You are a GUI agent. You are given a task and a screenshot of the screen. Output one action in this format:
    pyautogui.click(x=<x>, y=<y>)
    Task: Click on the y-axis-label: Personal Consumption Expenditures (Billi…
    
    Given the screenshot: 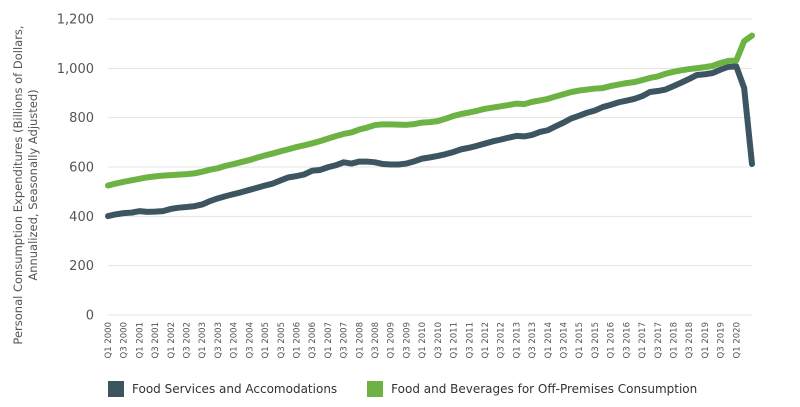 What is the action you would take?
    pyautogui.click(x=25, y=184)
    